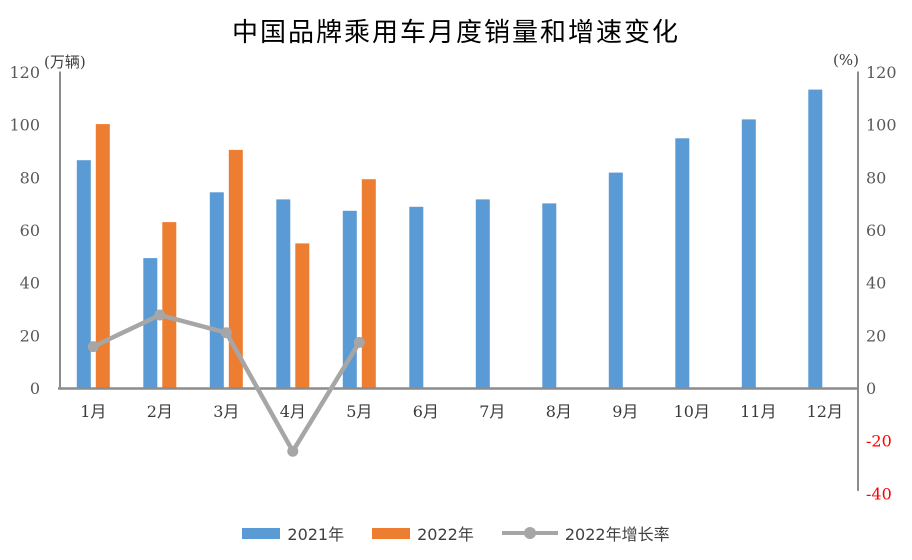 The image size is (912, 560). What do you see at coordinates (93, 347) in the screenshot?
I see `growth-rate-marker-m1` at bounding box center [93, 347].